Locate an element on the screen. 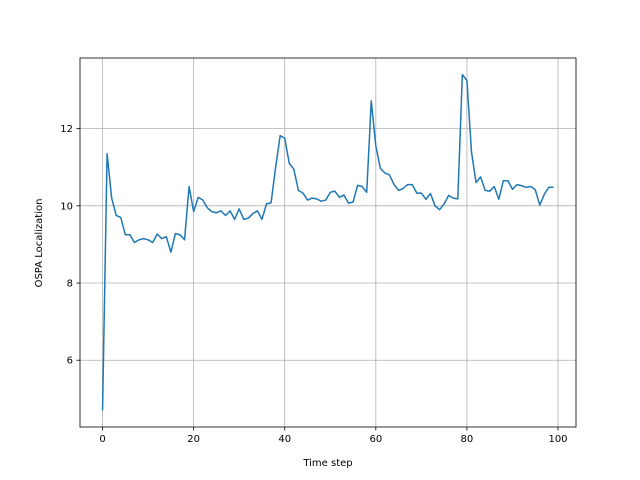 This screenshot has width=640, height=480. x-tick-label: 80 is located at coordinates (467, 439).